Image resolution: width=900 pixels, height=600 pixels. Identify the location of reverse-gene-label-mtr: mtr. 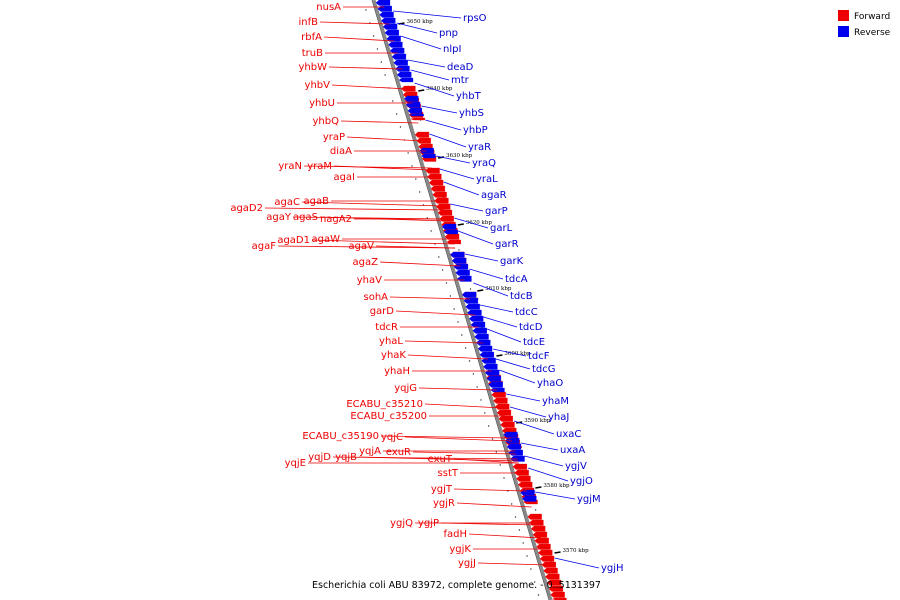
(460, 80).